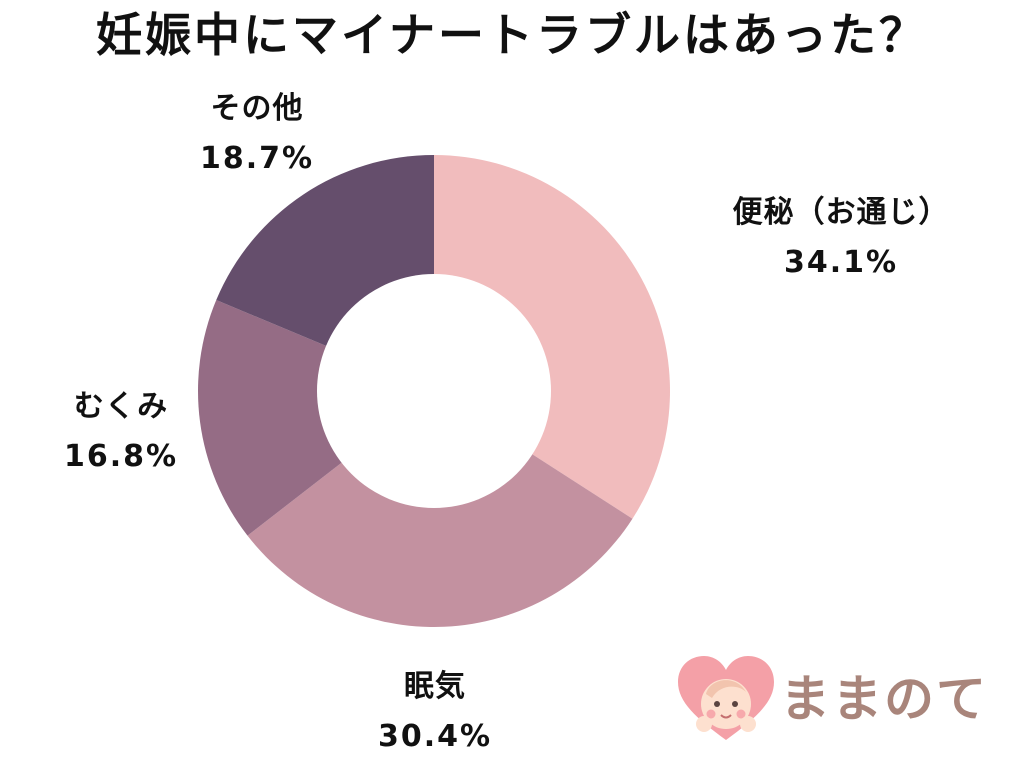 Image resolution: width=1024 pixels, height=768 pixels. I want to click on slice-label-constipation-name: 便秘（お通じ）, so click(841, 212).